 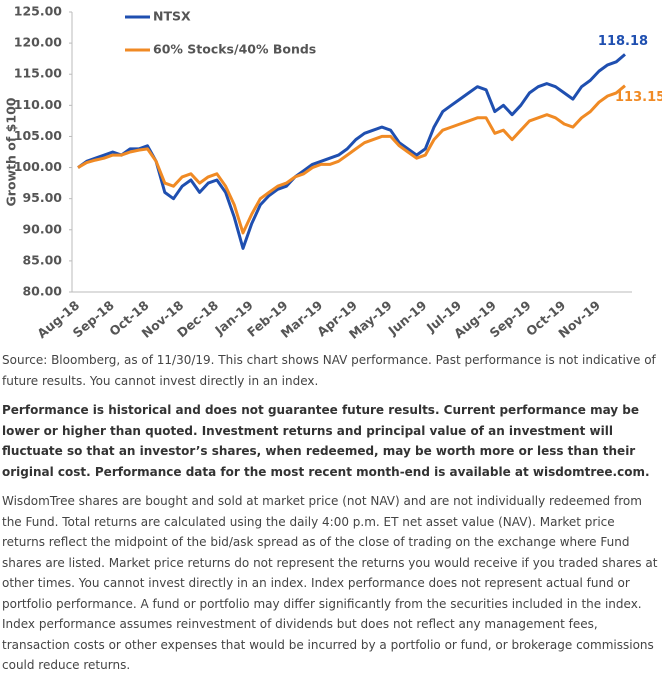 I want to click on y-tick-label: 120.00, so click(x=38, y=42).